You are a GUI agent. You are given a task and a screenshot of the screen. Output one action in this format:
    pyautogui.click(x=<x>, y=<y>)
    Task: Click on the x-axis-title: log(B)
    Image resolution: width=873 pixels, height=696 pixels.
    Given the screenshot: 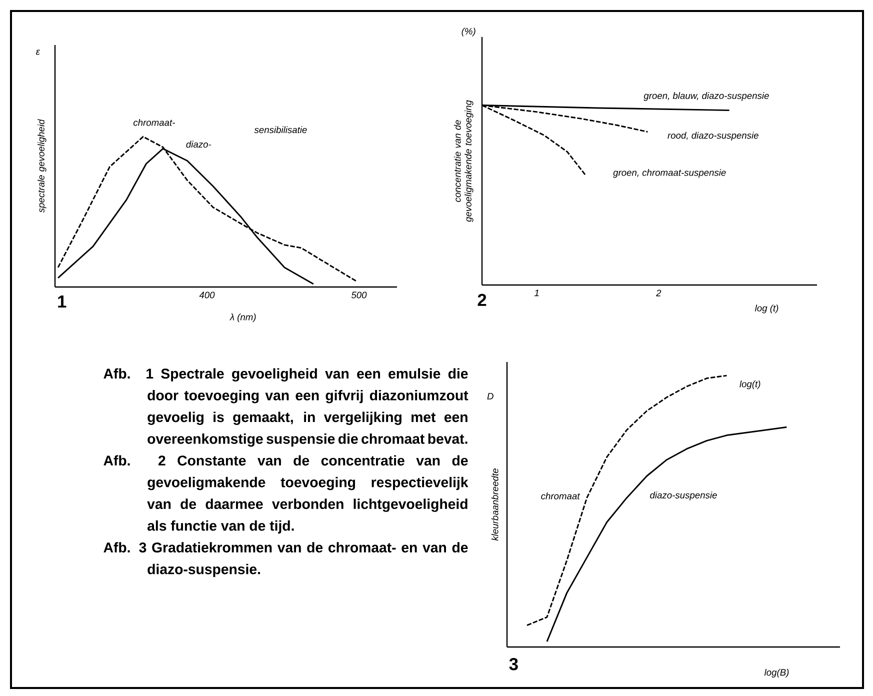 What is the action you would take?
    pyautogui.click(x=776, y=673)
    